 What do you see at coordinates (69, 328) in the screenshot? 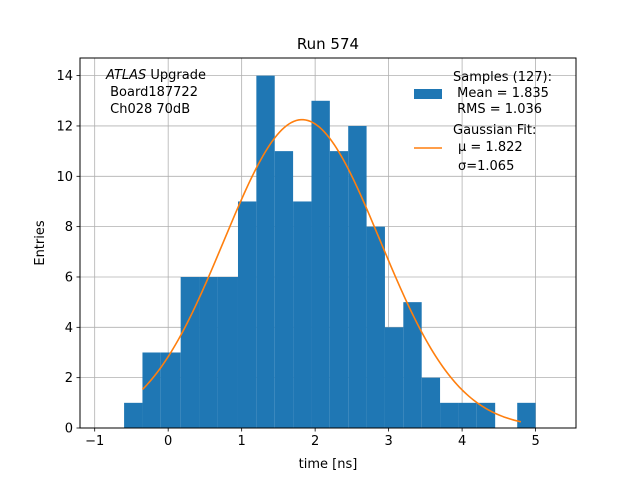
I see `y-tick-label: 4` at bounding box center [69, 328].